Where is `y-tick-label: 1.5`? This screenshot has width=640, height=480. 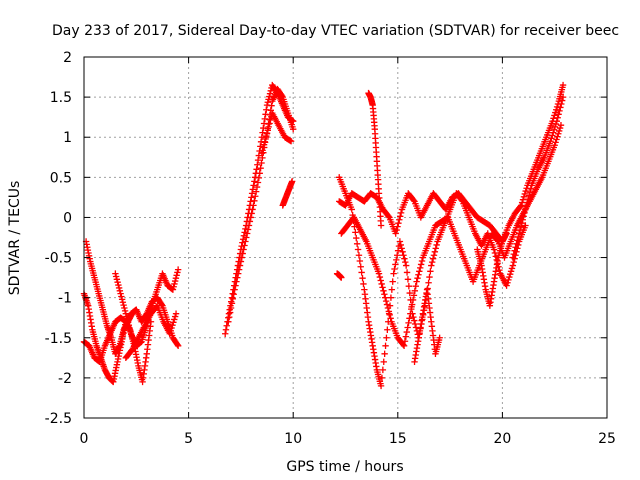
y-tick-label: 1.5 is located at coordinates (61, 98).